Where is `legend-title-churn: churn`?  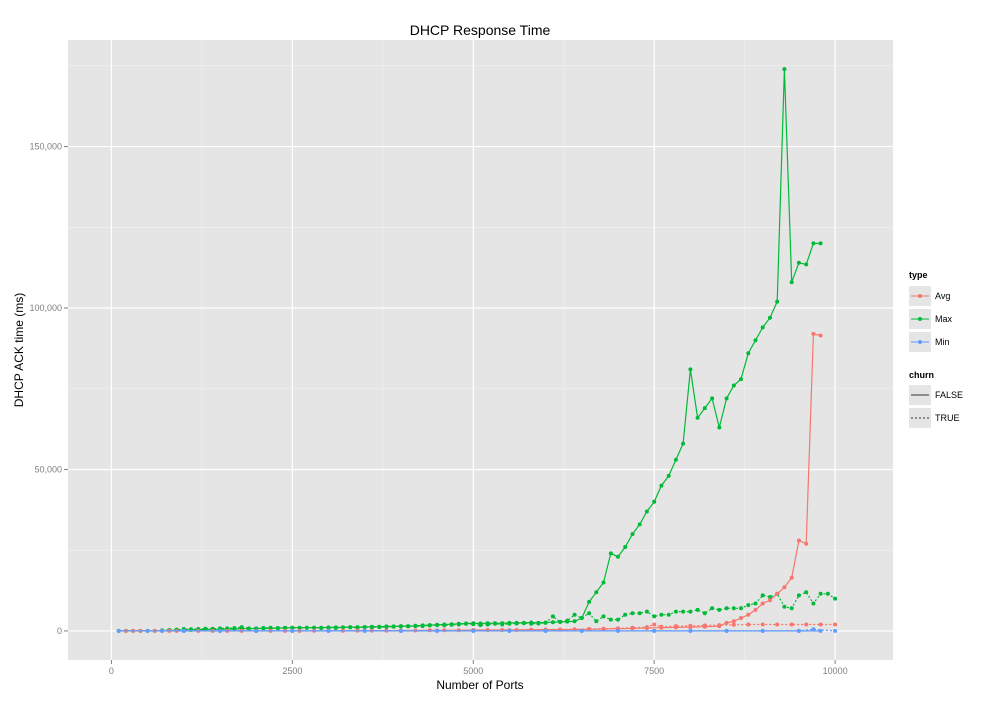
legend-title-churn: churn is located at coordinates (921, 375).